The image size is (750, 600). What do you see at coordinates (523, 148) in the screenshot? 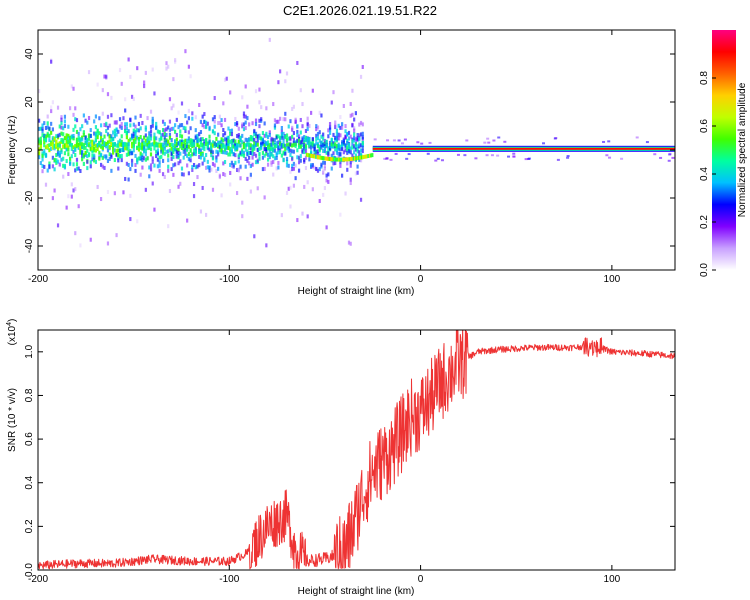
I see `spectrogram-tone-core` at bounding box center [523, 148].